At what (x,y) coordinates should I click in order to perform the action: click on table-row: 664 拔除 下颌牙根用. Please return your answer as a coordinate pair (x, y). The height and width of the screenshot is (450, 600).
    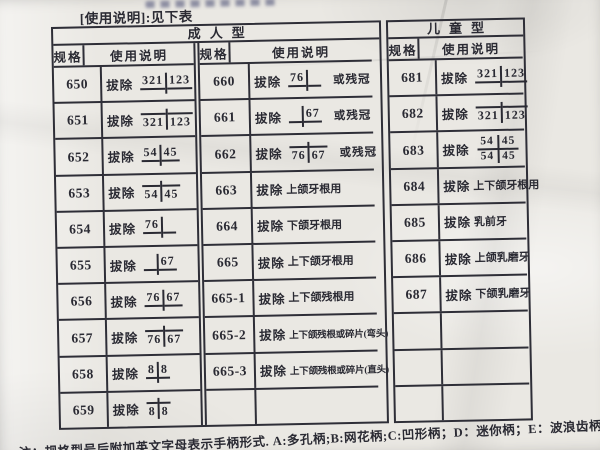
    Looking at the image, I should click on (289, 224).